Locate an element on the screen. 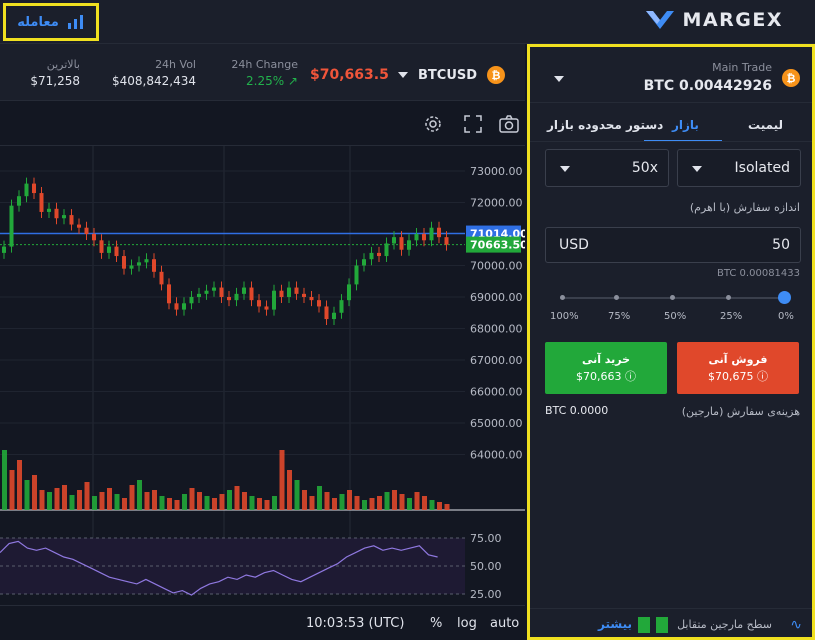 This screenshot has width=815, height=640. currency-label: USD is located at coordinates (574, 245).